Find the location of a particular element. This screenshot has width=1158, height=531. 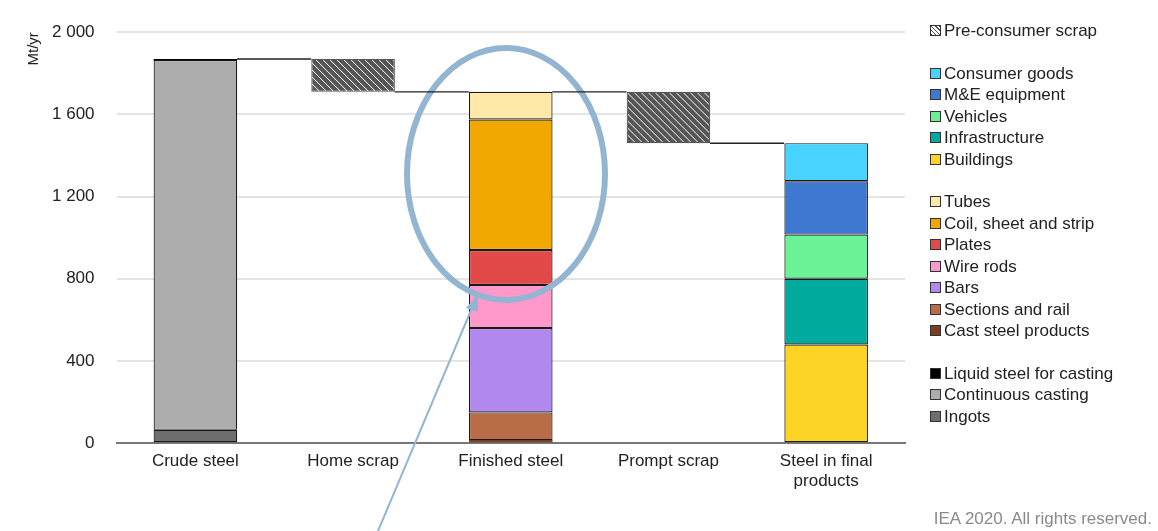

legend-label: Tubes is located at coordinates (967, 202).